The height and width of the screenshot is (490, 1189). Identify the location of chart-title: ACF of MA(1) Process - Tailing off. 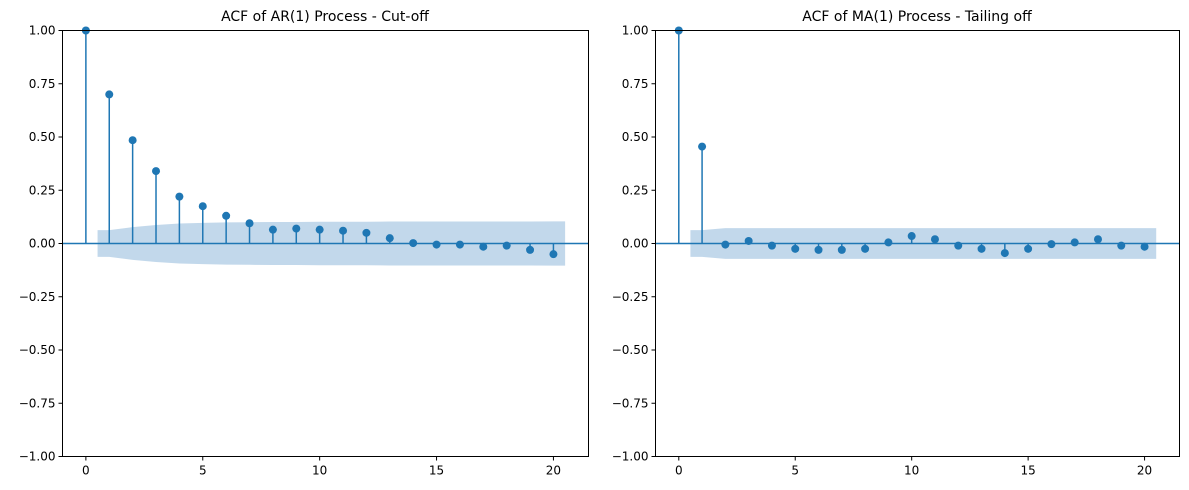
(917, 17).